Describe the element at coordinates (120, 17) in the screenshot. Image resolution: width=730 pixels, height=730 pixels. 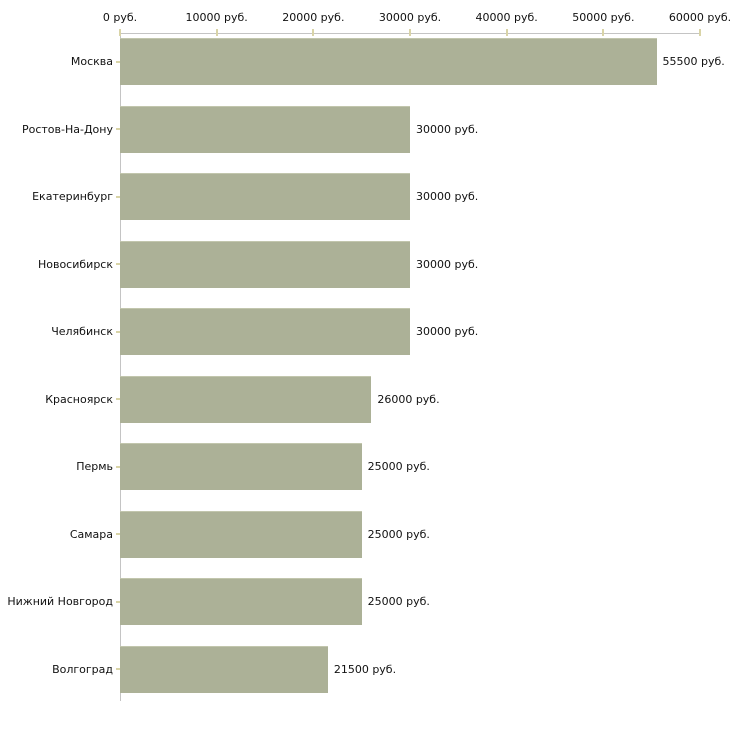
I see `x-axis-tick-label: 0 руб.` at that location.